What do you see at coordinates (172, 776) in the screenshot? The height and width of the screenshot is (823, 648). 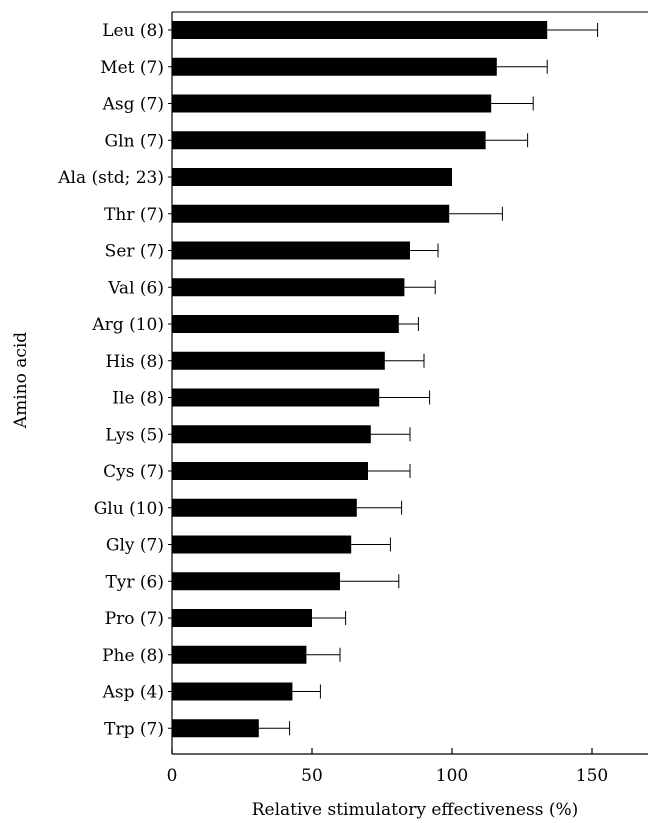 I see `x-tick-label: 0` at bounding box center [172, 776].